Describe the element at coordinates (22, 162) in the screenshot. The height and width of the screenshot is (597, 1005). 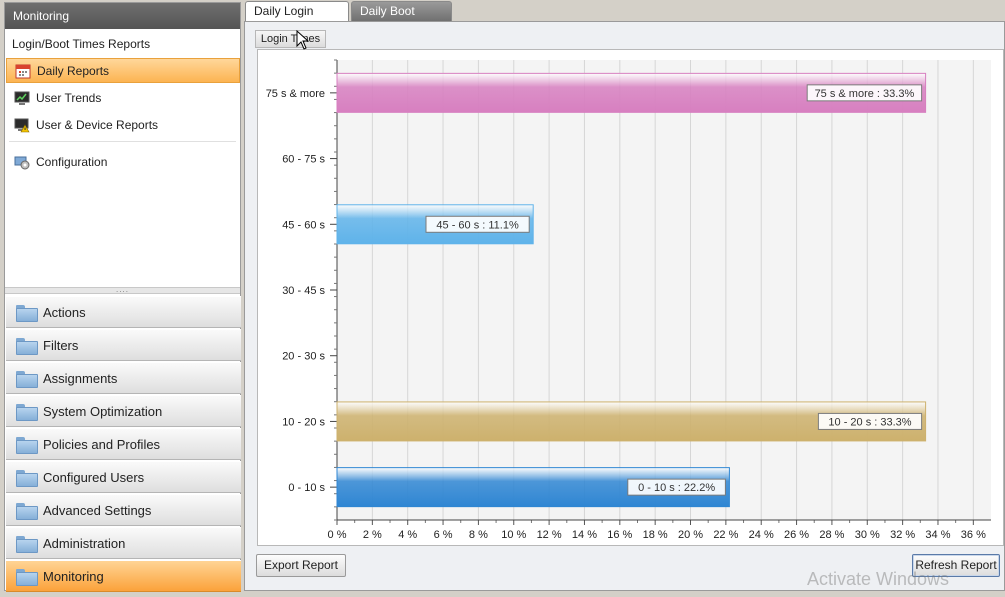
I see `config-gear-icon` at that location.